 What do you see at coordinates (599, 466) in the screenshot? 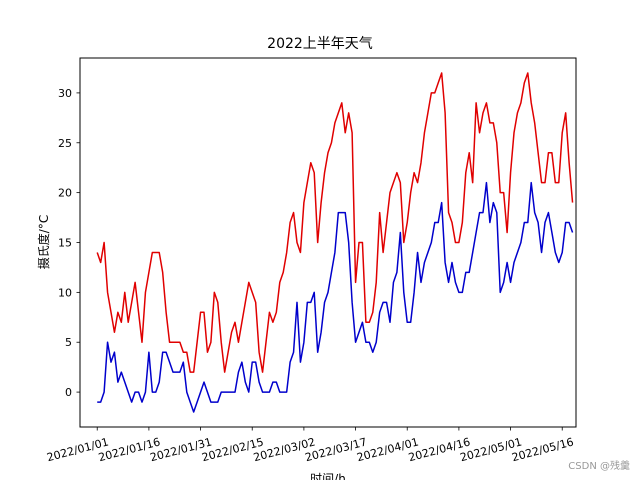
I see `watermark: CSDN @残羹` at bounding box center [599, 466].